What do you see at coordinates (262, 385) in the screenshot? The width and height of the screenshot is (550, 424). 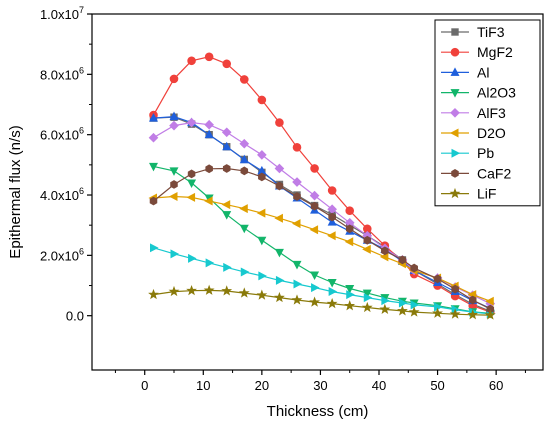 I see `x-tick-label: 20` at bounding box center [262, 385].